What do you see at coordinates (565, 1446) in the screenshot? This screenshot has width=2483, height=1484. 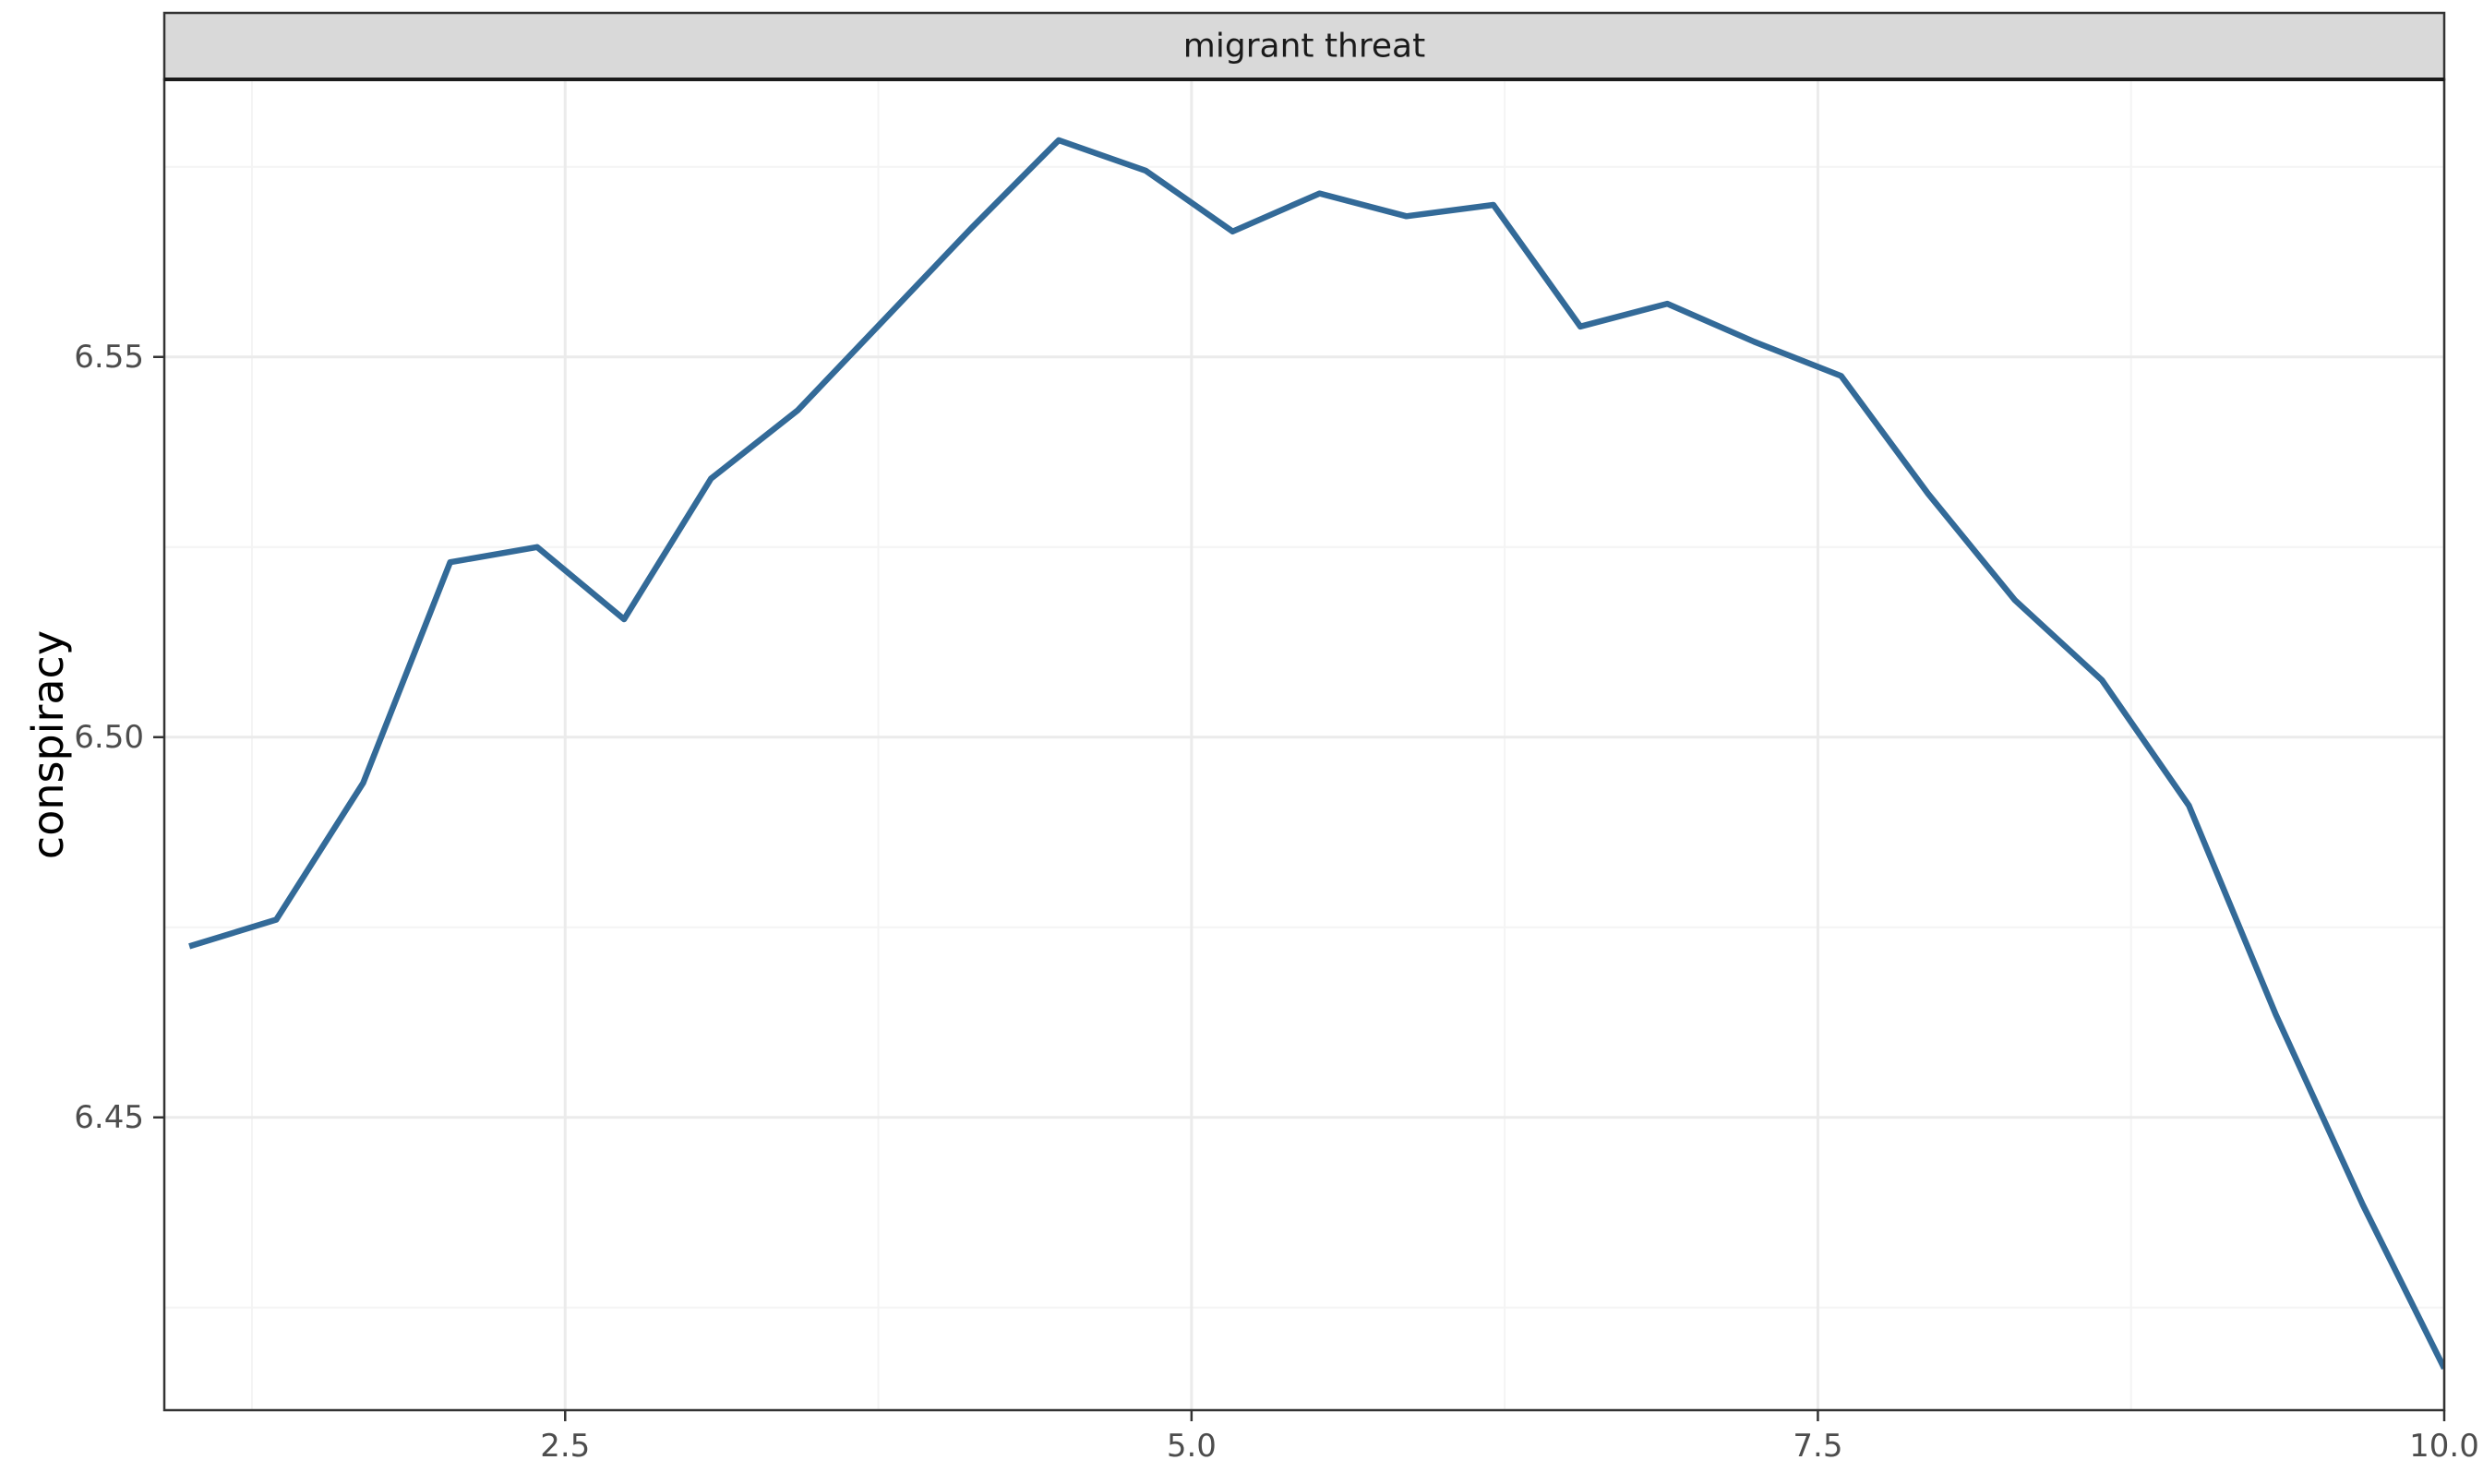 I see `x-tick-label: 2.5` at bounding box center [565, 1446].